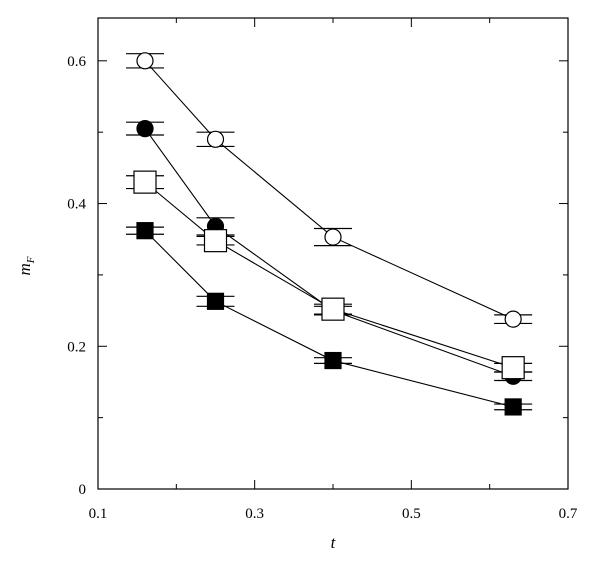 This screenshot has width=600, height=576. Describe the element at coordinates (76, 62) in the screenshot. I see `y-tick-label: 0.6` at that location.